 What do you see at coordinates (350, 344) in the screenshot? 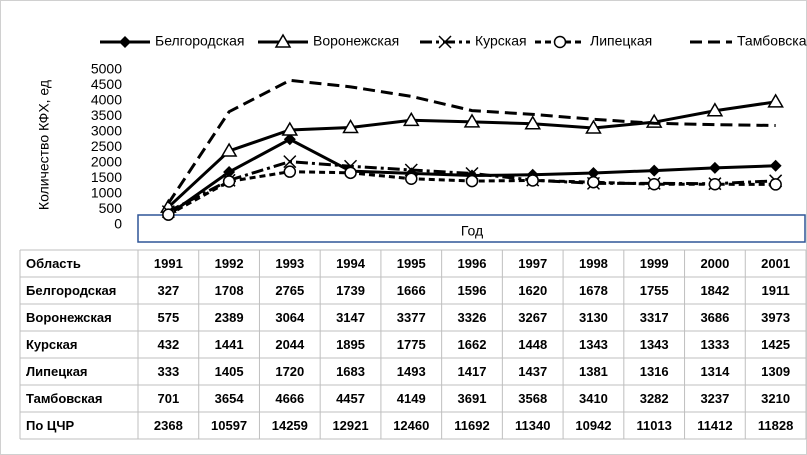
I see `table-value: 1895` at bounding box center [350, 344].